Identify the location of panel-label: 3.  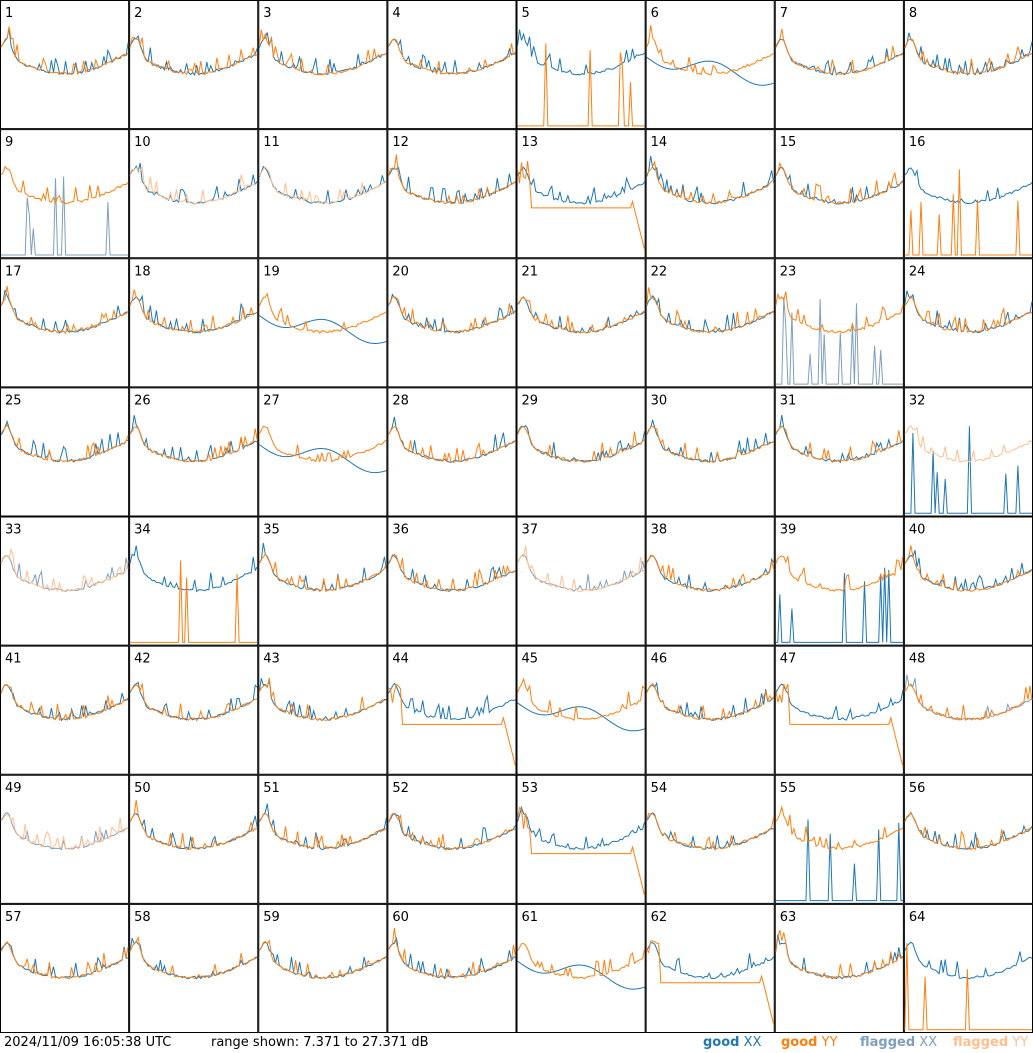
(267, 13).